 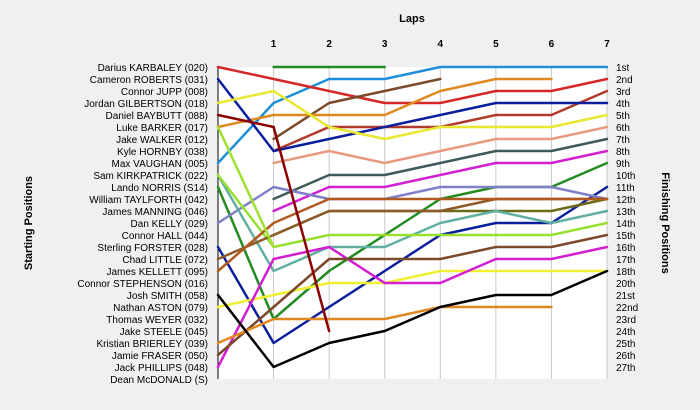 What do you see at coordinates (146, 104) in the screenshot?
I see `start-position-label: Jordan GILBERTSON (018)` at bounding box center [146, 104].